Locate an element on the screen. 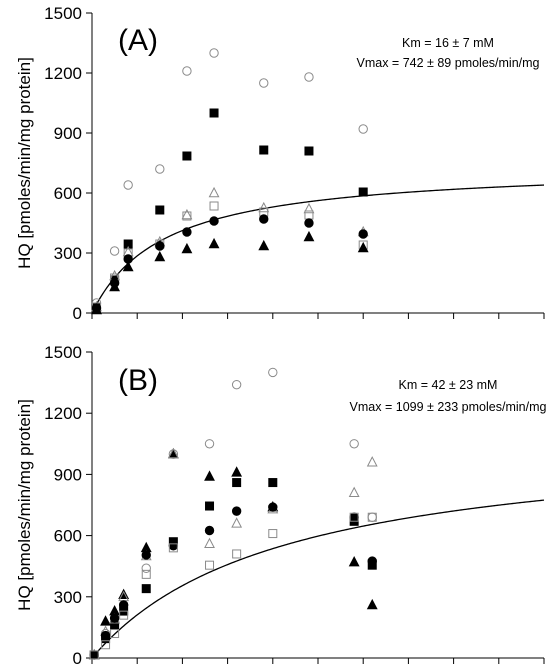  km-annotation: Km = 42 ± 23 mM is located at coordinates (448, 385).